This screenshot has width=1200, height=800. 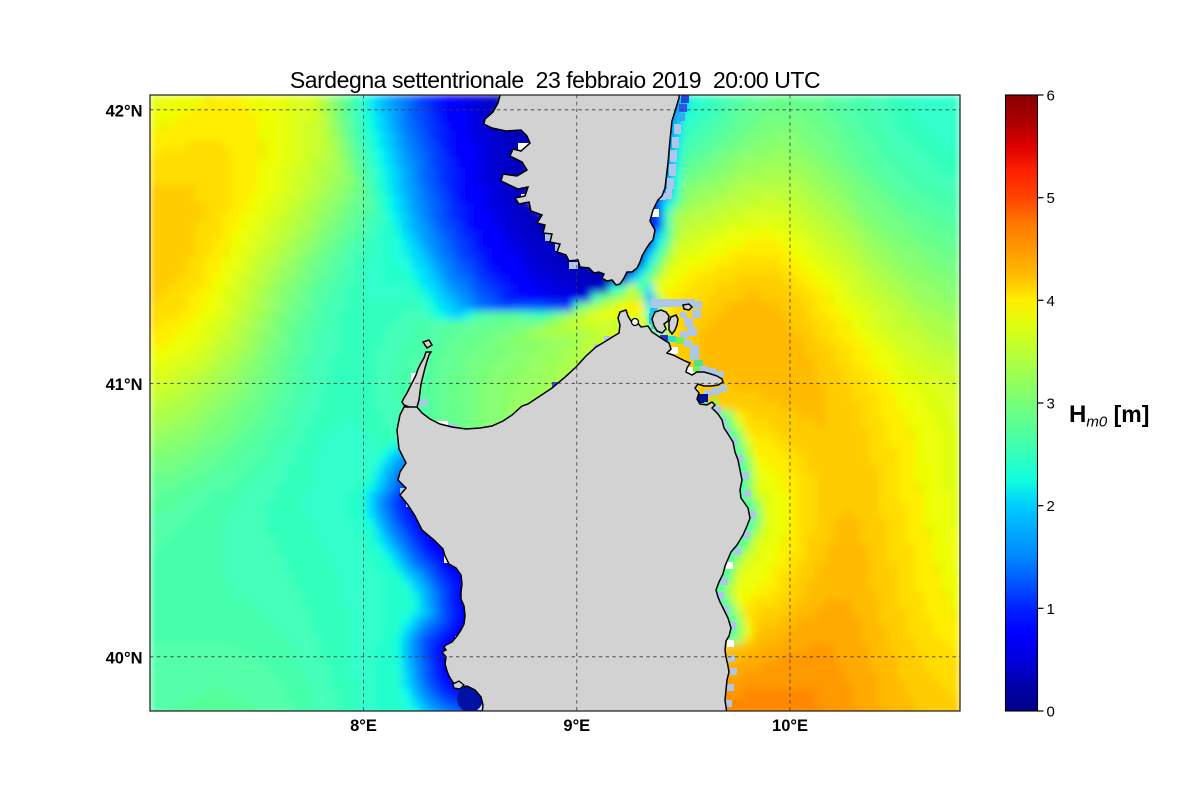 I want to click on svg-text: 6, so click(x=1051, y=96).